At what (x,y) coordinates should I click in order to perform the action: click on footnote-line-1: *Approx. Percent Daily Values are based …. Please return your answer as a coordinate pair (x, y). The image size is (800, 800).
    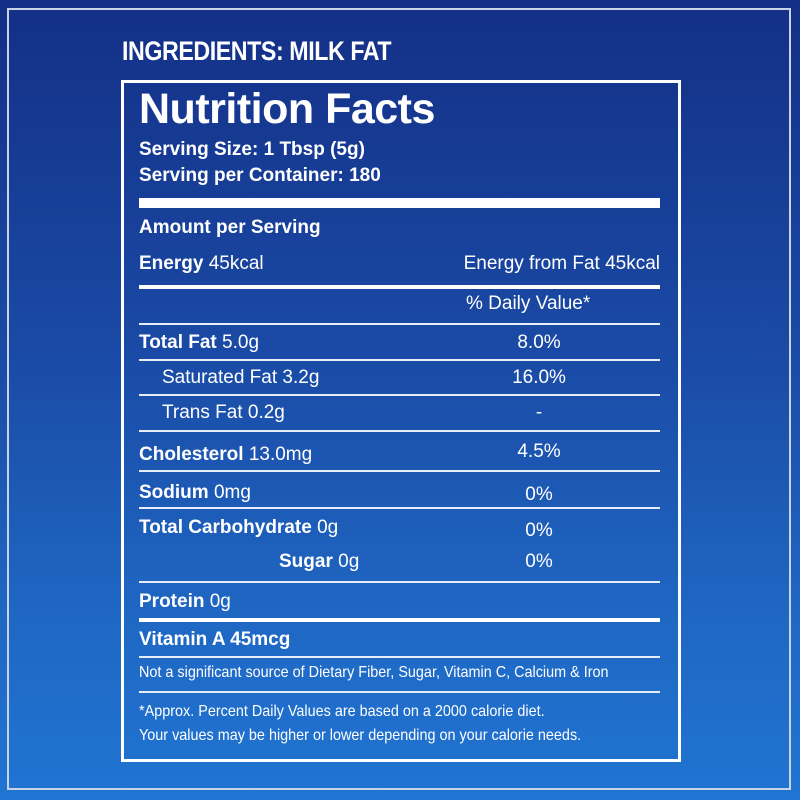
    Looking at the image, I should click on (342, 711).